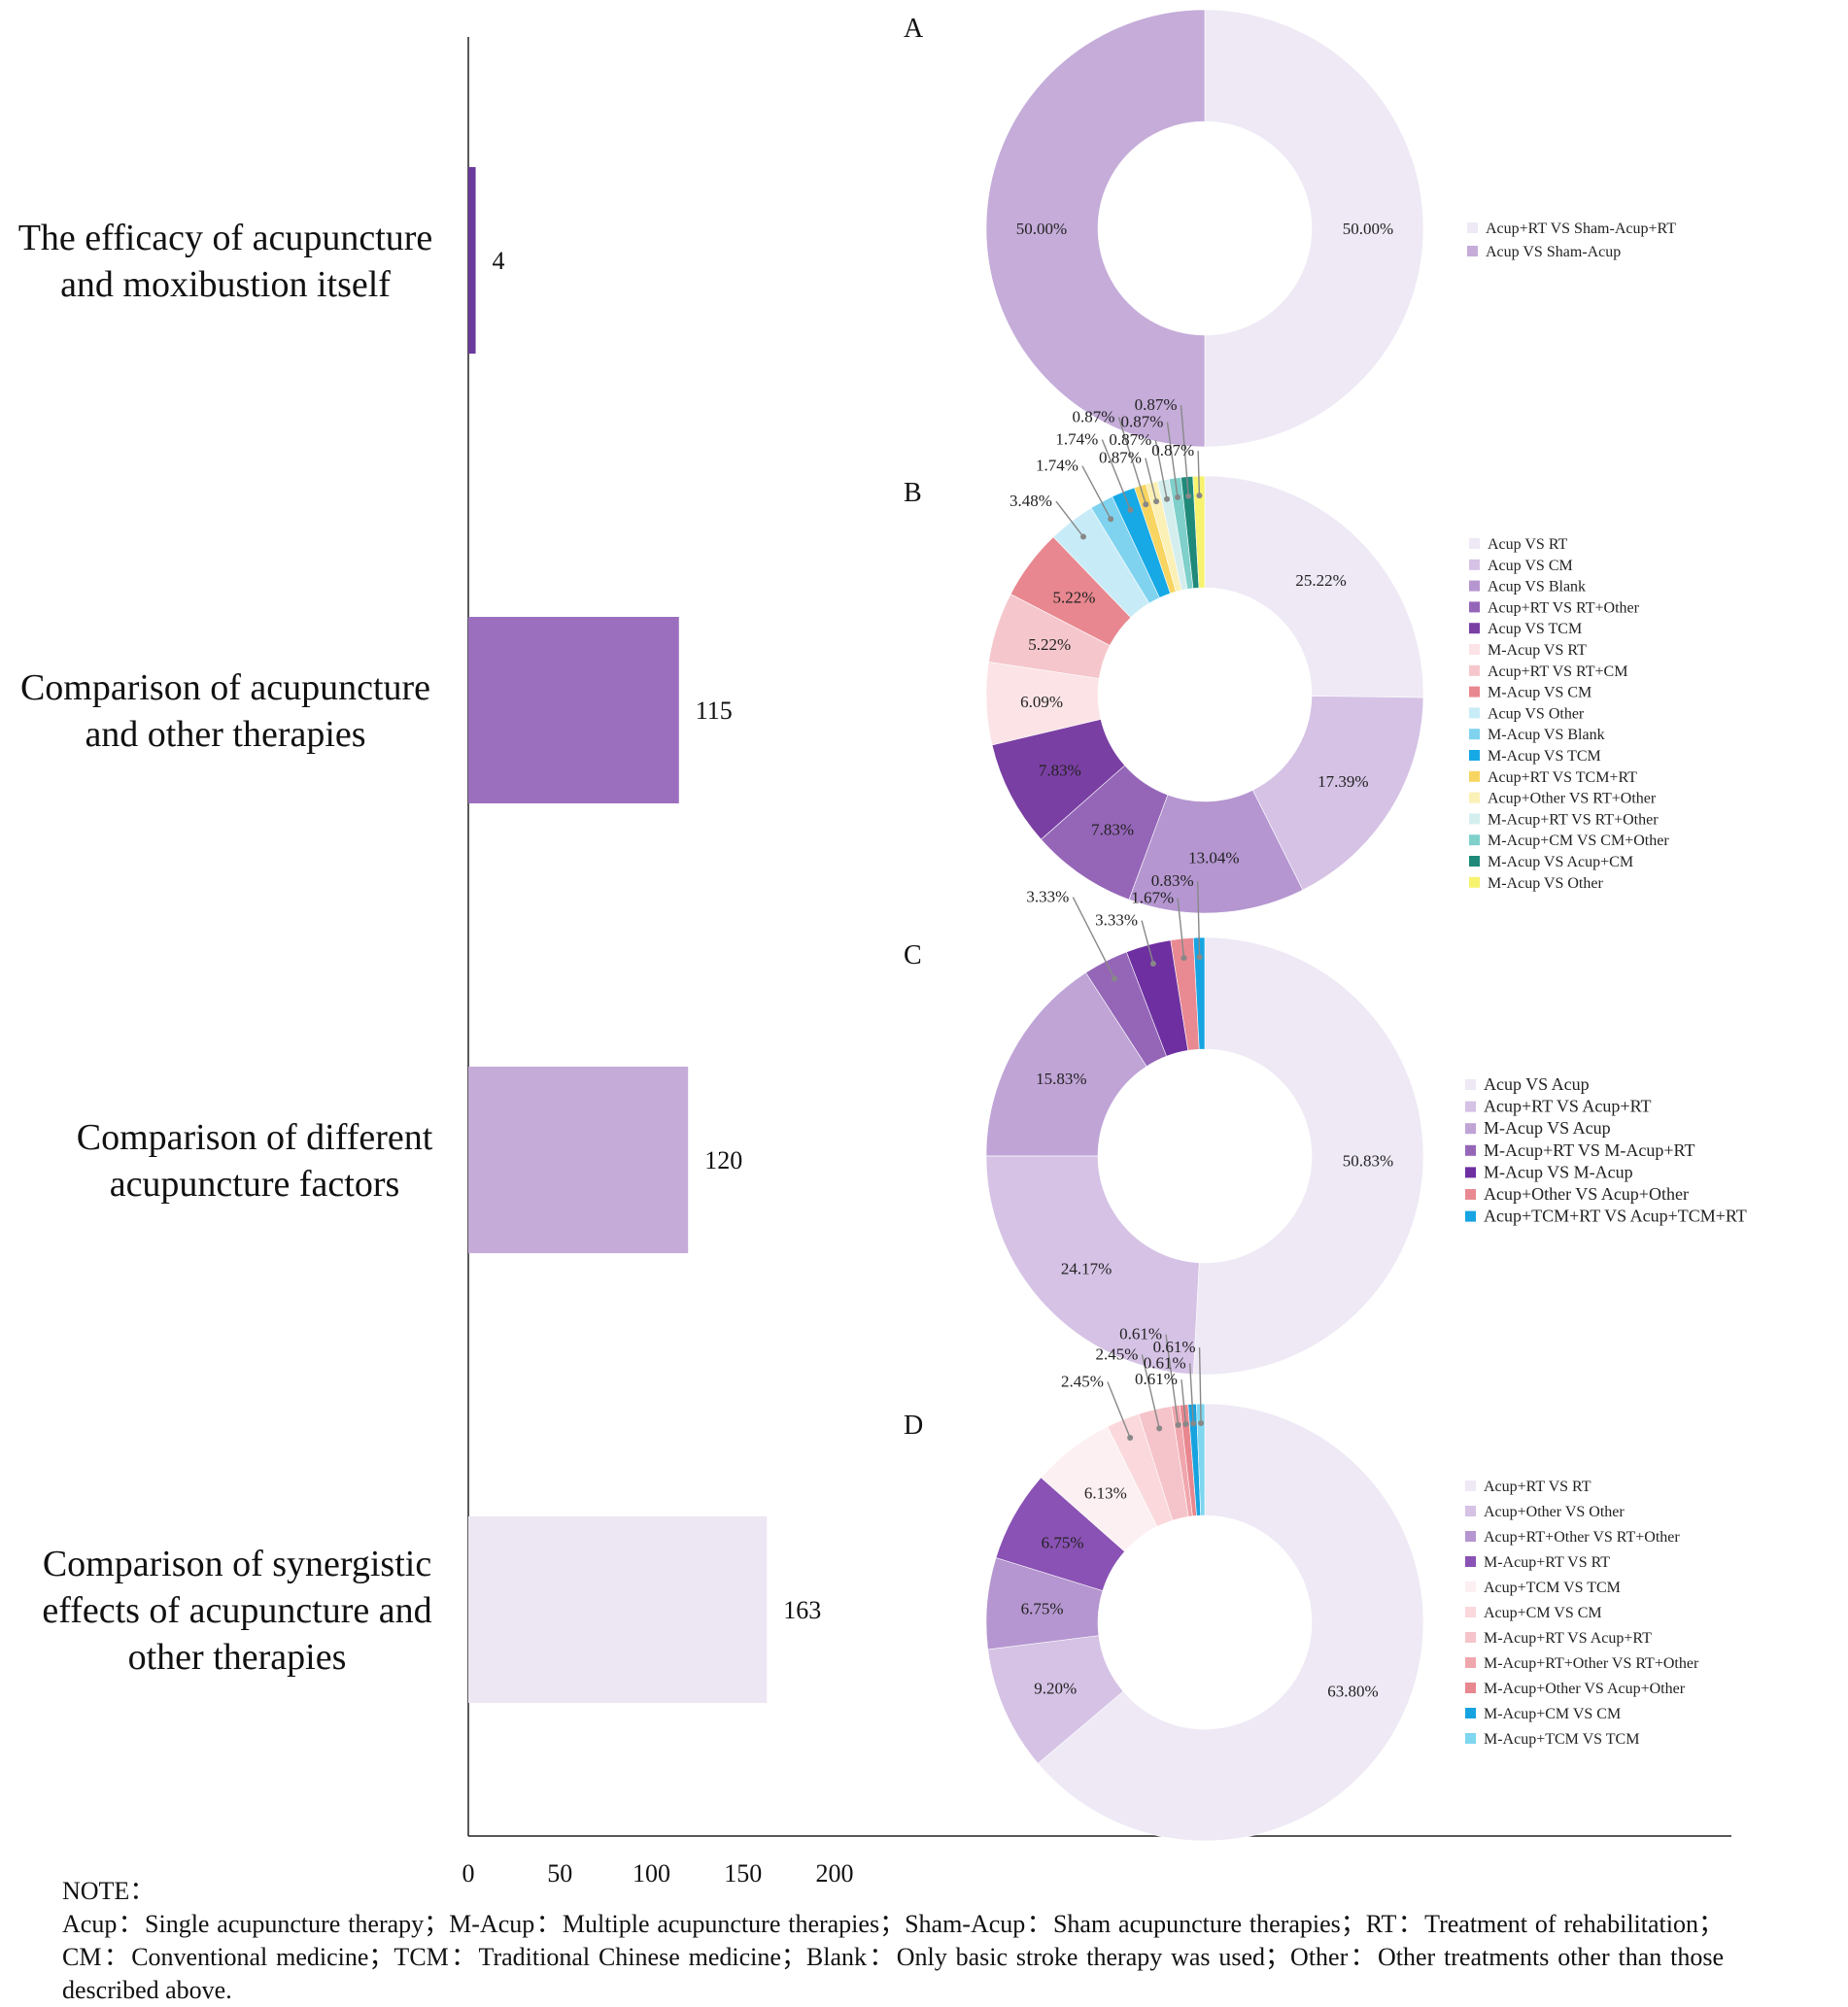  What do you see at coordinates (1076, 438) in the screenshot?
I see `slice-label: 1.74%` at bounding box center [1076, 438].